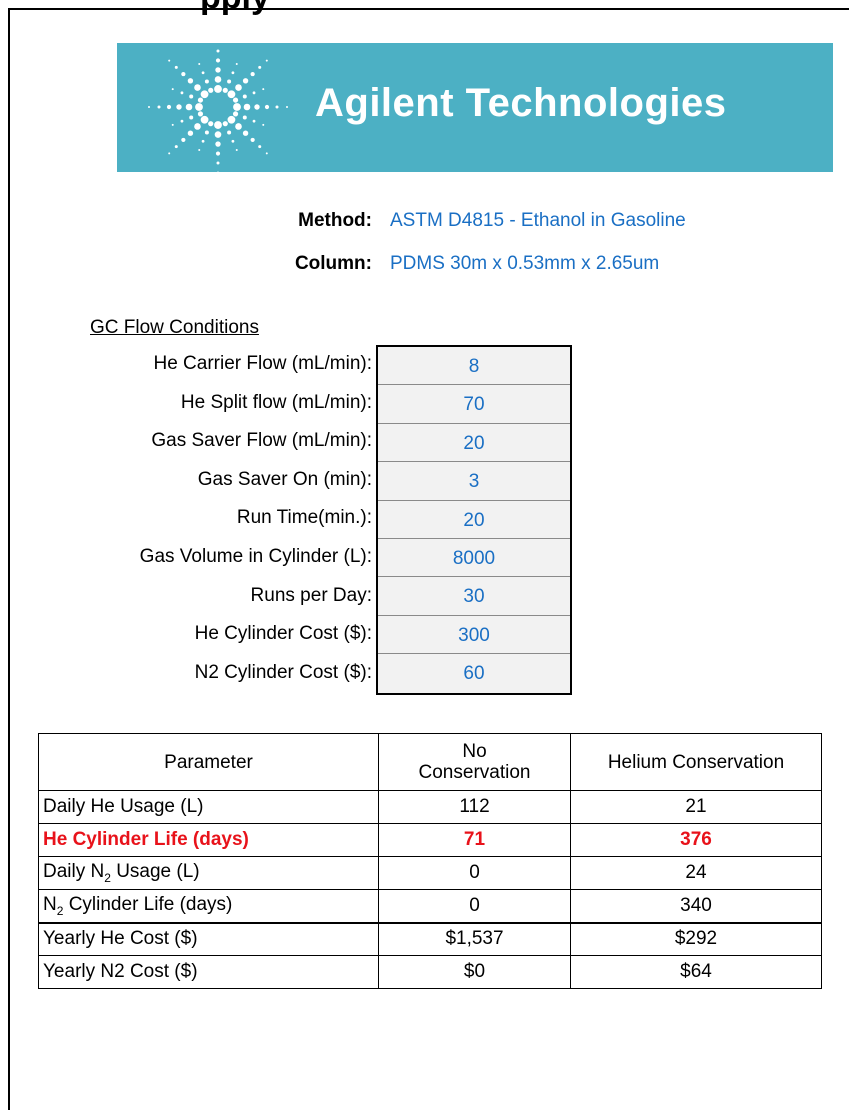 This screenshot has width=849, height=1110. I want to click on condition-label: Gas Saver Flow (mL/min):, so click(186, 441).